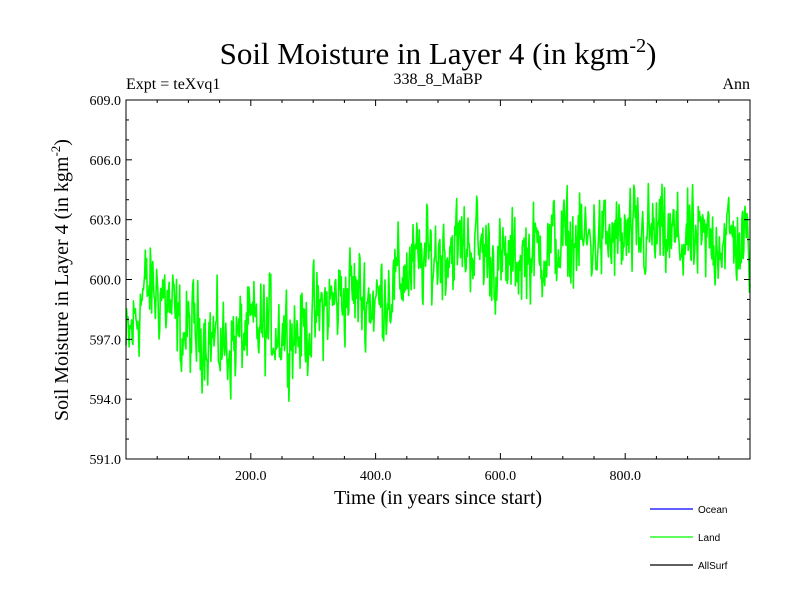 The height and width of the screenshot is (600, 800). What do you see at coordinates (625, 476) in the screenshot?
I see `x-tick-label: 800.0` at bounding box center [625, 476].